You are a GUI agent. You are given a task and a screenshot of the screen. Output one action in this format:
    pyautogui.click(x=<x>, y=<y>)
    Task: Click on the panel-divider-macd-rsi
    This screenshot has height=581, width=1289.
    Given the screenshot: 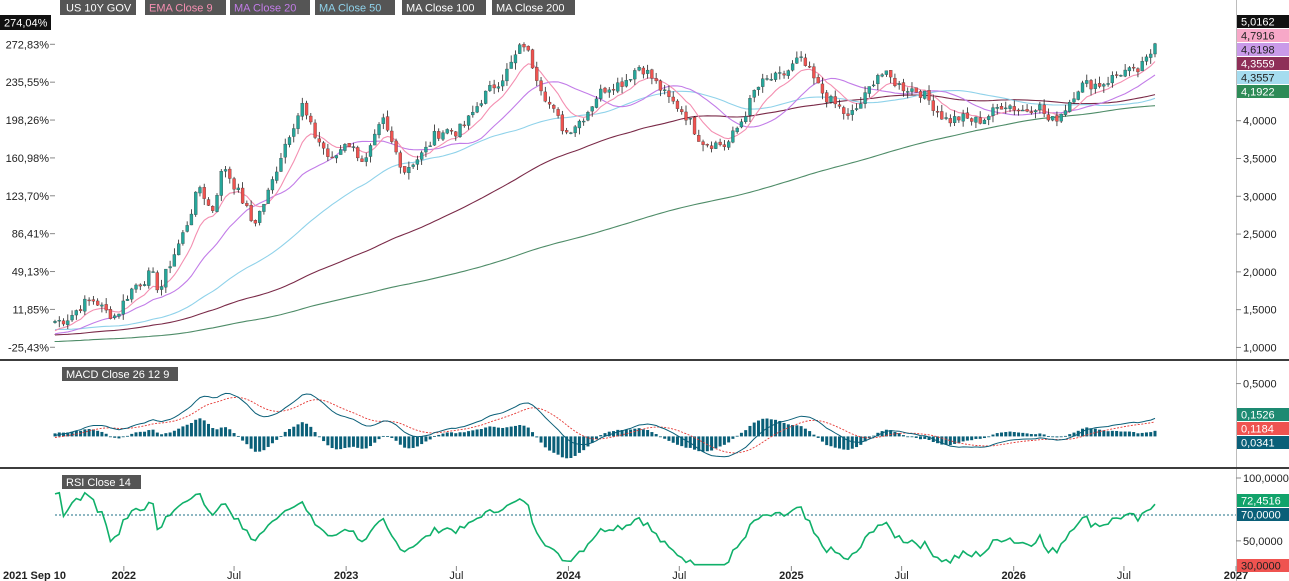 What is the action you would take?
    pyautogui.click(x=644, y=468)
    